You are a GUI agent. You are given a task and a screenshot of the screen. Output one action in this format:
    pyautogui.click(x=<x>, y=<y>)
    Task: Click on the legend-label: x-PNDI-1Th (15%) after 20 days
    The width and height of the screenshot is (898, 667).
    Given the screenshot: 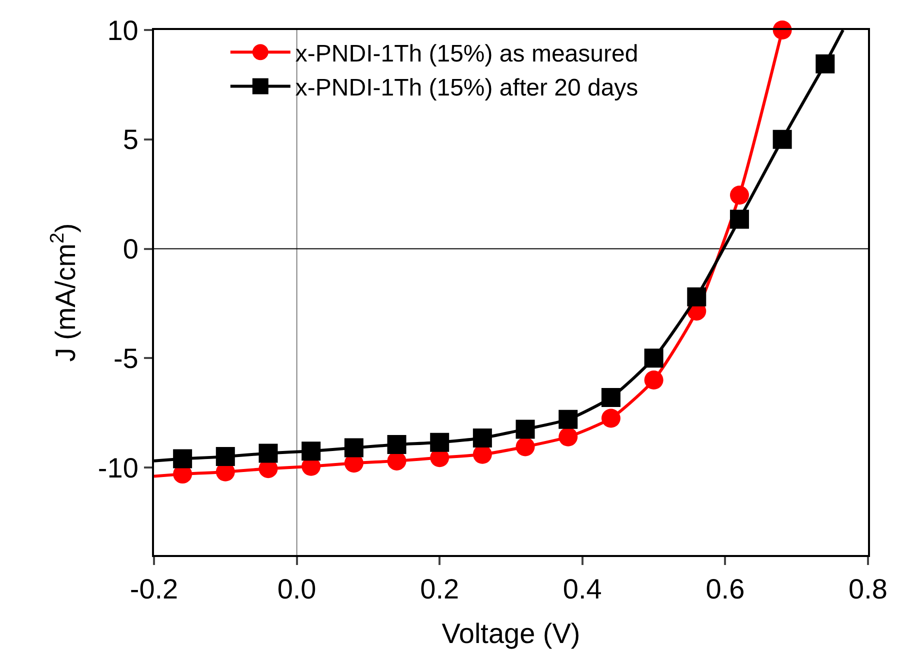 What is the action you would take?
    pyautogui.click(x=466, y=88)
    